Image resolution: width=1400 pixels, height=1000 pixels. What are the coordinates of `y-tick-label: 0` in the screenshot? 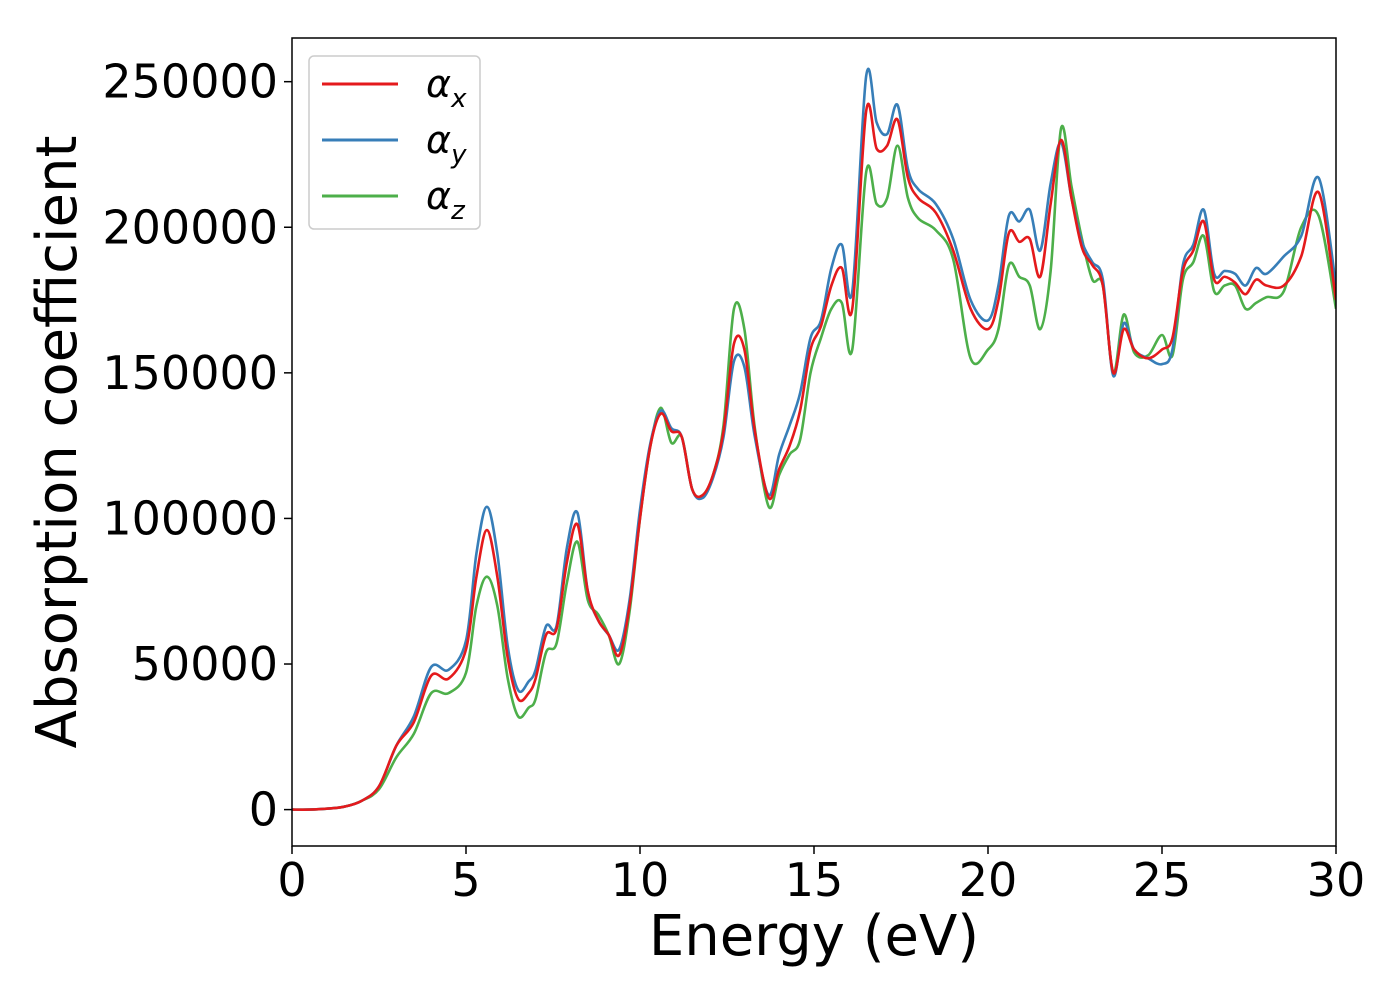 It's located at (263, 810).